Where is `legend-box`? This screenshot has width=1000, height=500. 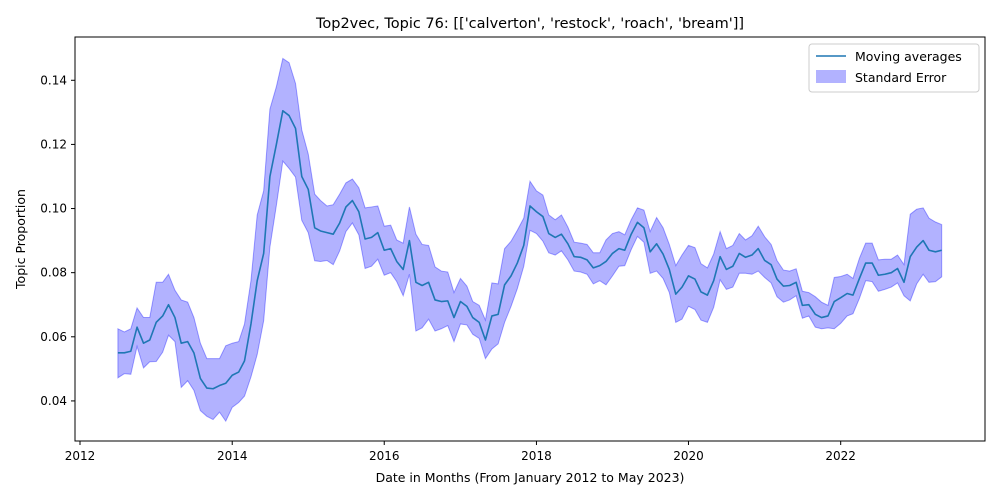
legend-box is located at coordinates (894, 68).